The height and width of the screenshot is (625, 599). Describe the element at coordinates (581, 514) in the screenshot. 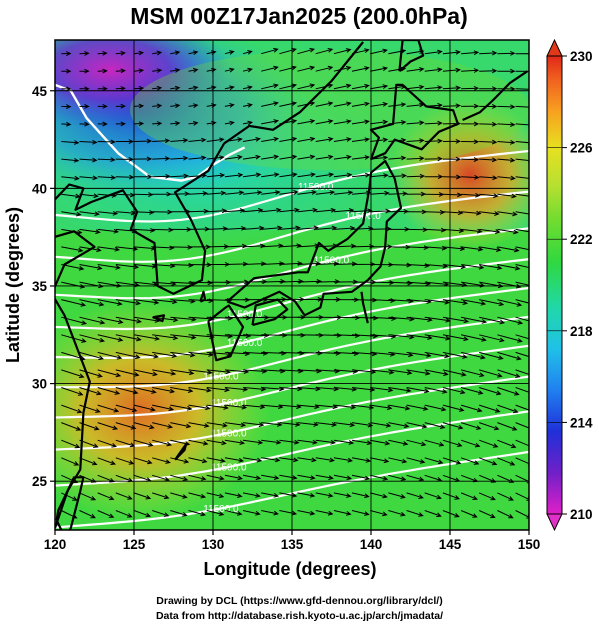

I see `colorbar-tick-label: 210` at that location.